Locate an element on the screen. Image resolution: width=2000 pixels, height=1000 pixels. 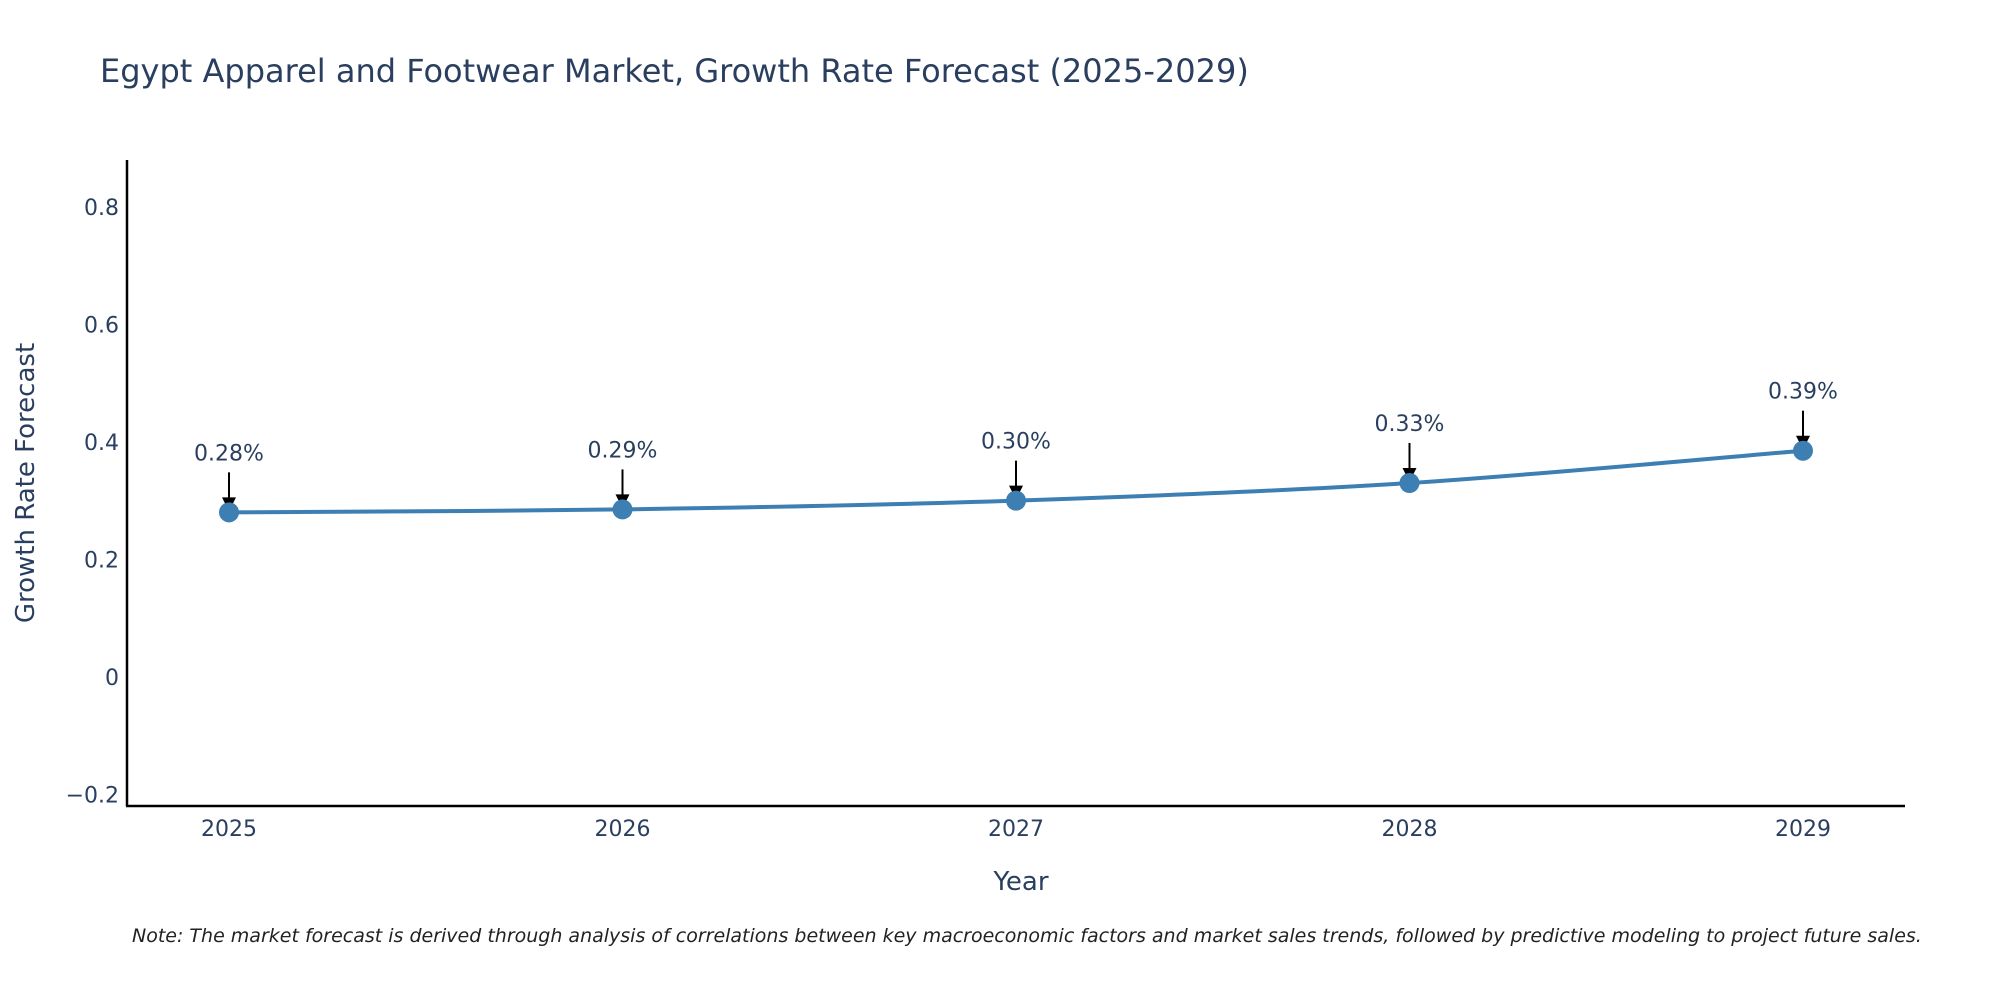
x-tick-label: 2027 is located at coordinates (1016, 829).